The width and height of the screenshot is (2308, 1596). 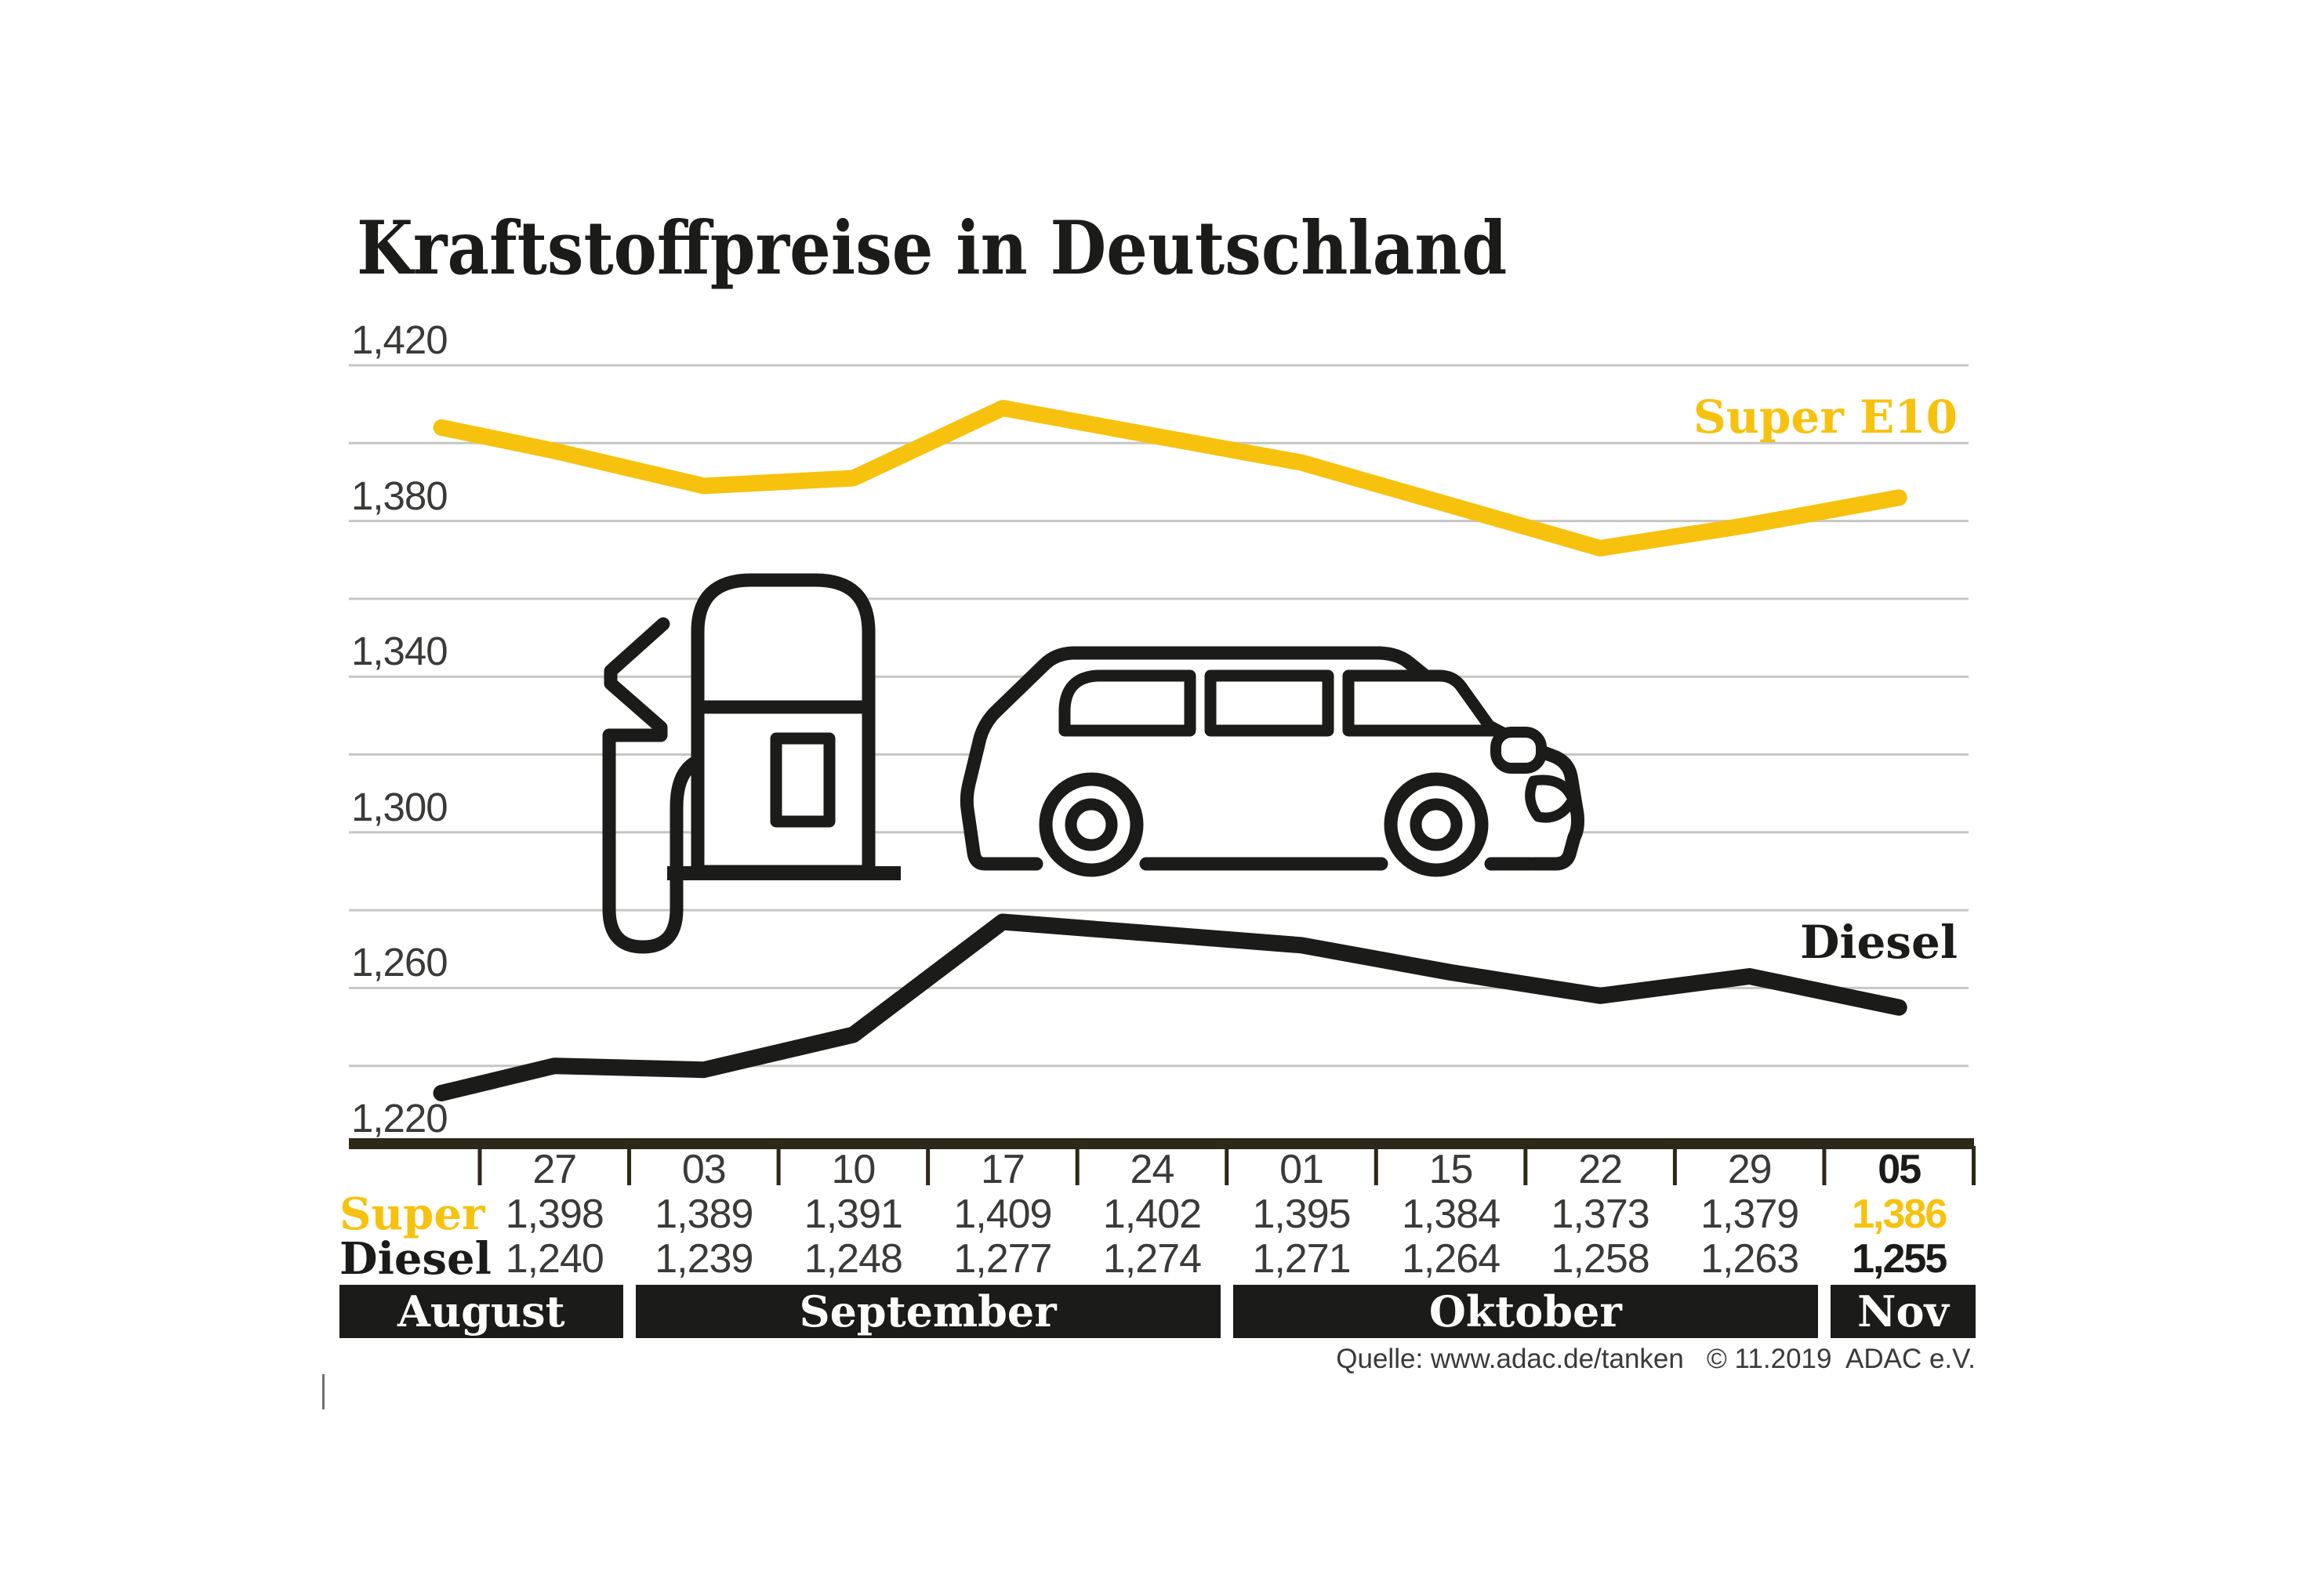 I want to click on stray-mark, so click(x=323, y=1391).